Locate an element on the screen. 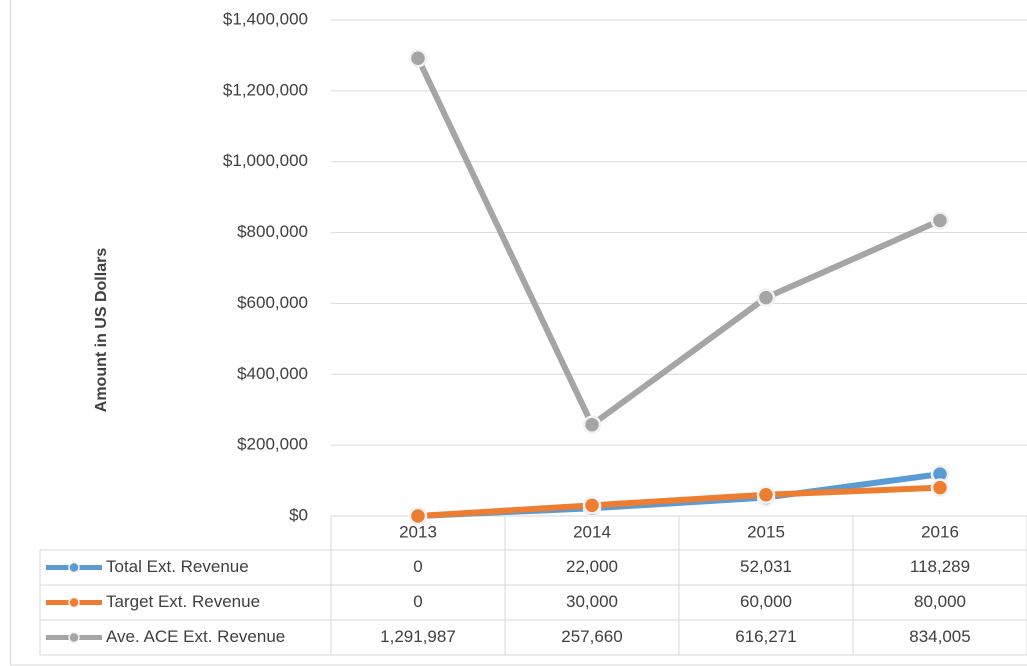 This screenshot has width=1027, height=666. x-tick-label: 2013 is located at coordinates (418, 531).